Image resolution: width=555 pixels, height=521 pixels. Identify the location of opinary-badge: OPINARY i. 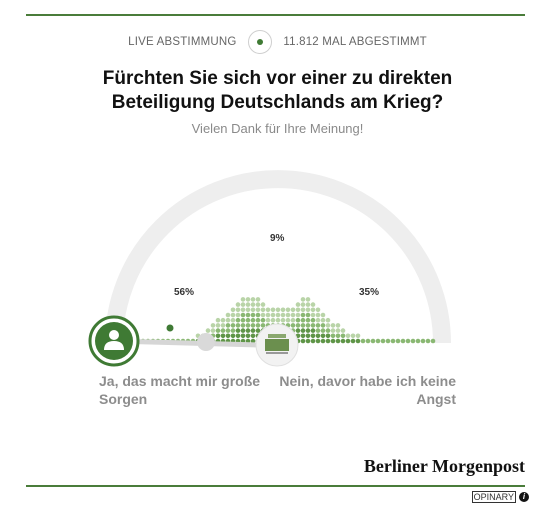
(500, 497).